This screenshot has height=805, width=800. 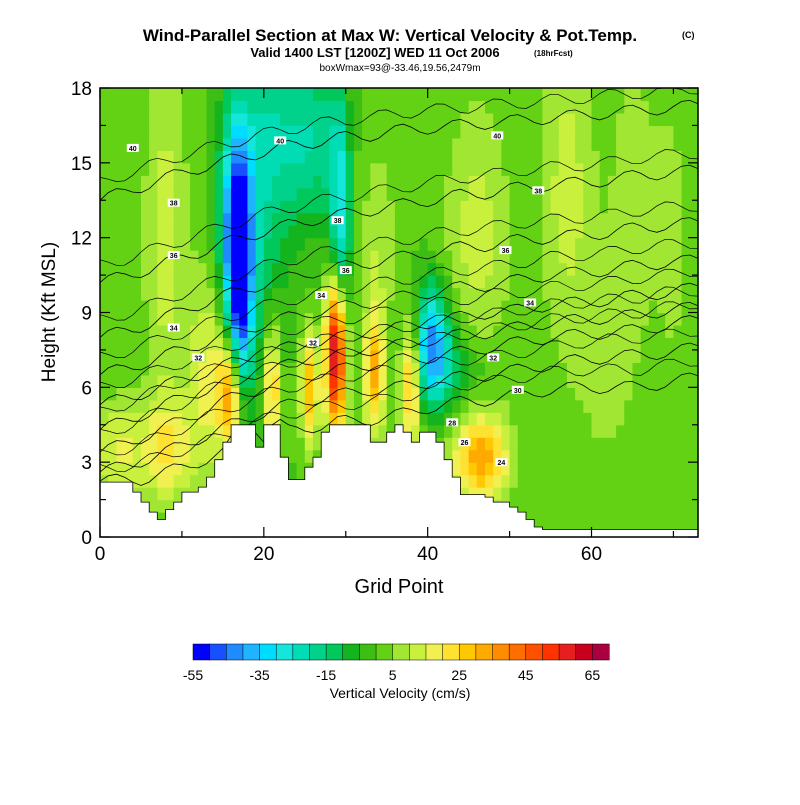 What do you see at coordinates (174, 204) in the screenshot?
I see `contour-label-text: 38` at bounding box center [174, 204].